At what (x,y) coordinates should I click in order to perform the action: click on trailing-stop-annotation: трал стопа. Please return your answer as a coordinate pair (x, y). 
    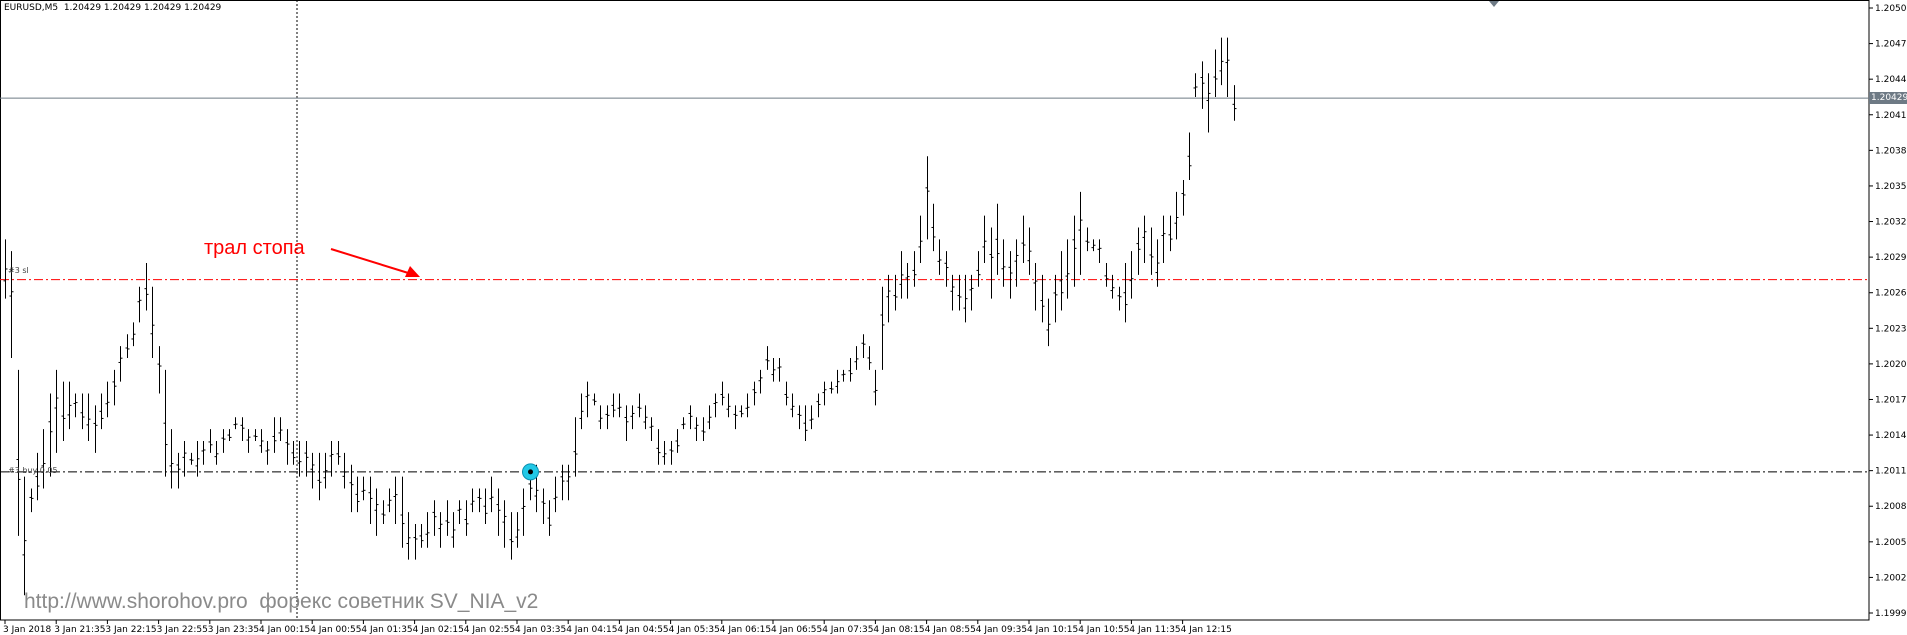
    Looking at the image, I should click on (254, 248).